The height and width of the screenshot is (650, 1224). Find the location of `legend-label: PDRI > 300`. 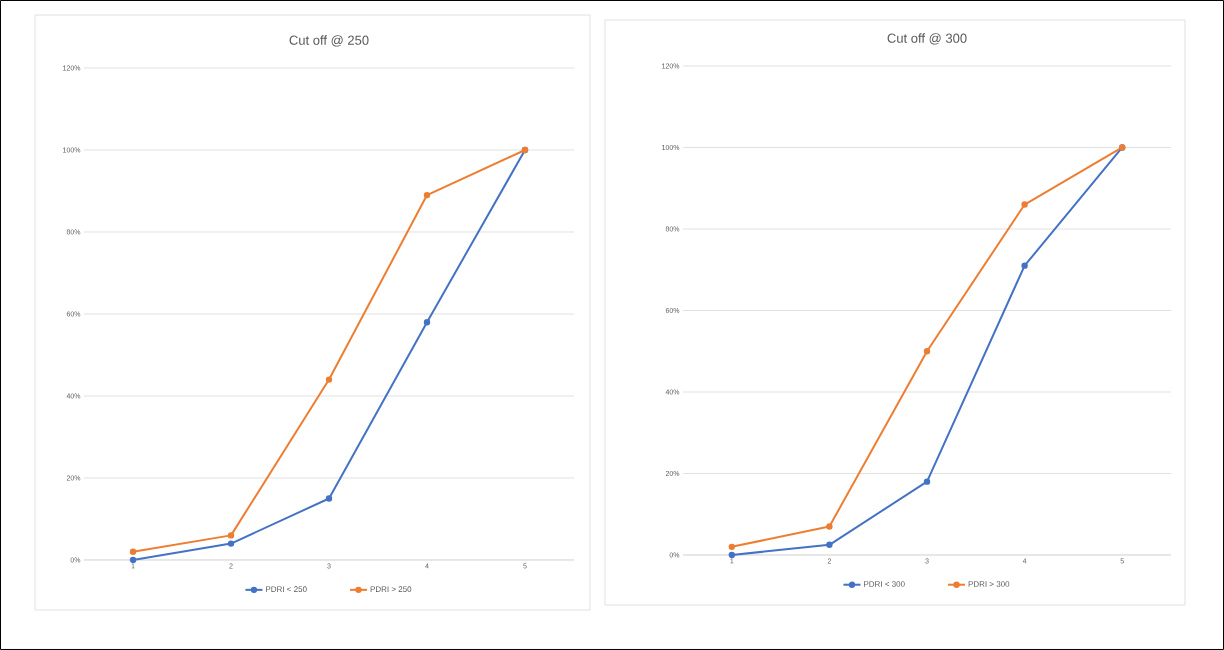

legend-label: PDRI > 300 is located at coordinates (989, 584).